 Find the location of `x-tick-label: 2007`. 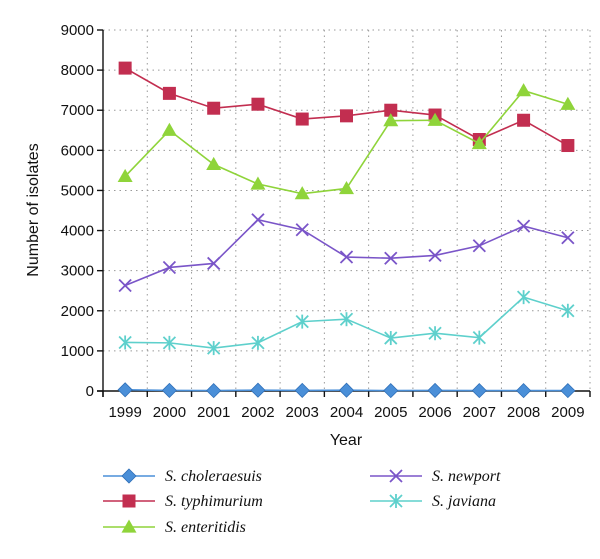

x-tick-label: 2007 is located at coordinates (479, 412).